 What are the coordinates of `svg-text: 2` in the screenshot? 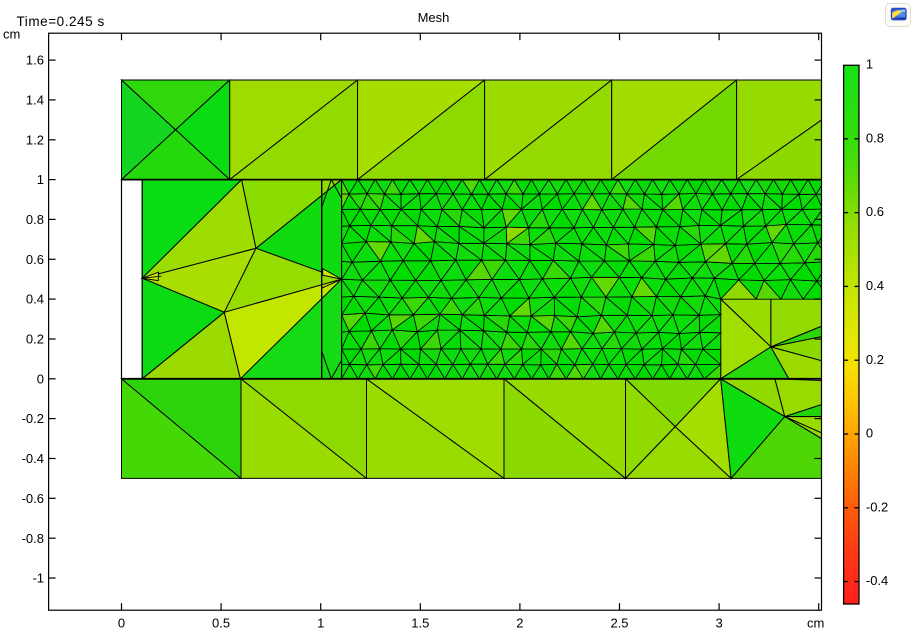 It's located at (519, 623).